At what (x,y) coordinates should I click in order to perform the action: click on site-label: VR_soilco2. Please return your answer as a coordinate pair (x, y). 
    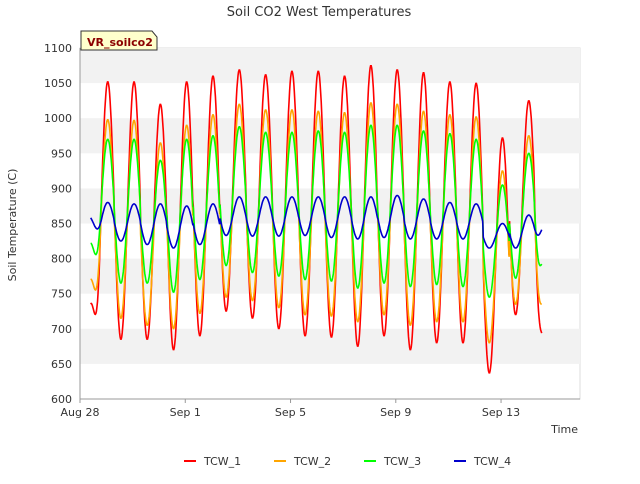
    Looking at the image, I should click on (120, 42).